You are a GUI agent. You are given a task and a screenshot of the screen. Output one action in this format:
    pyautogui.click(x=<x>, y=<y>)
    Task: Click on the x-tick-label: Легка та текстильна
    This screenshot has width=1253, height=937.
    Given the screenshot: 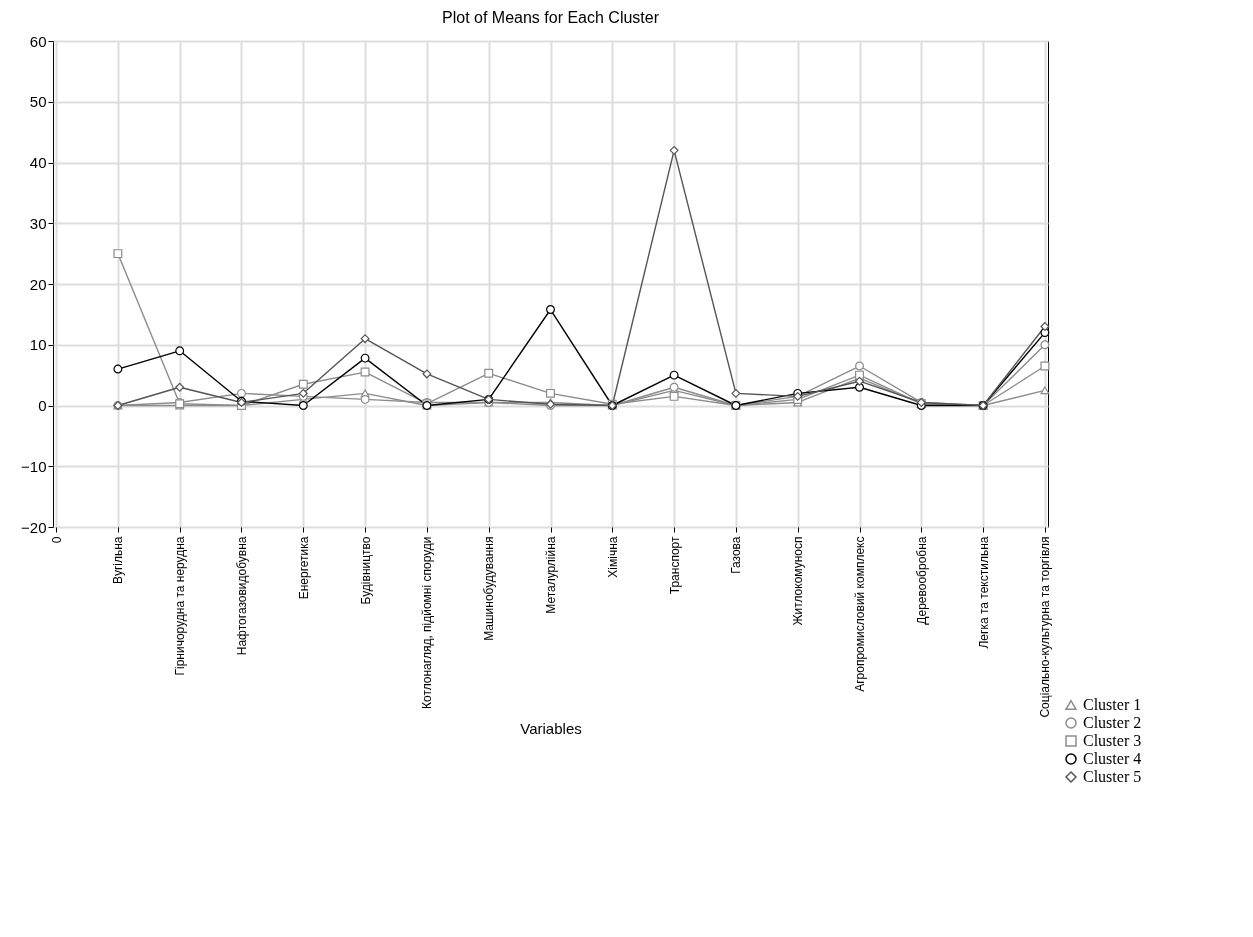 What is the action you would take?
    pyautogui.click(x=983, y=592)
    